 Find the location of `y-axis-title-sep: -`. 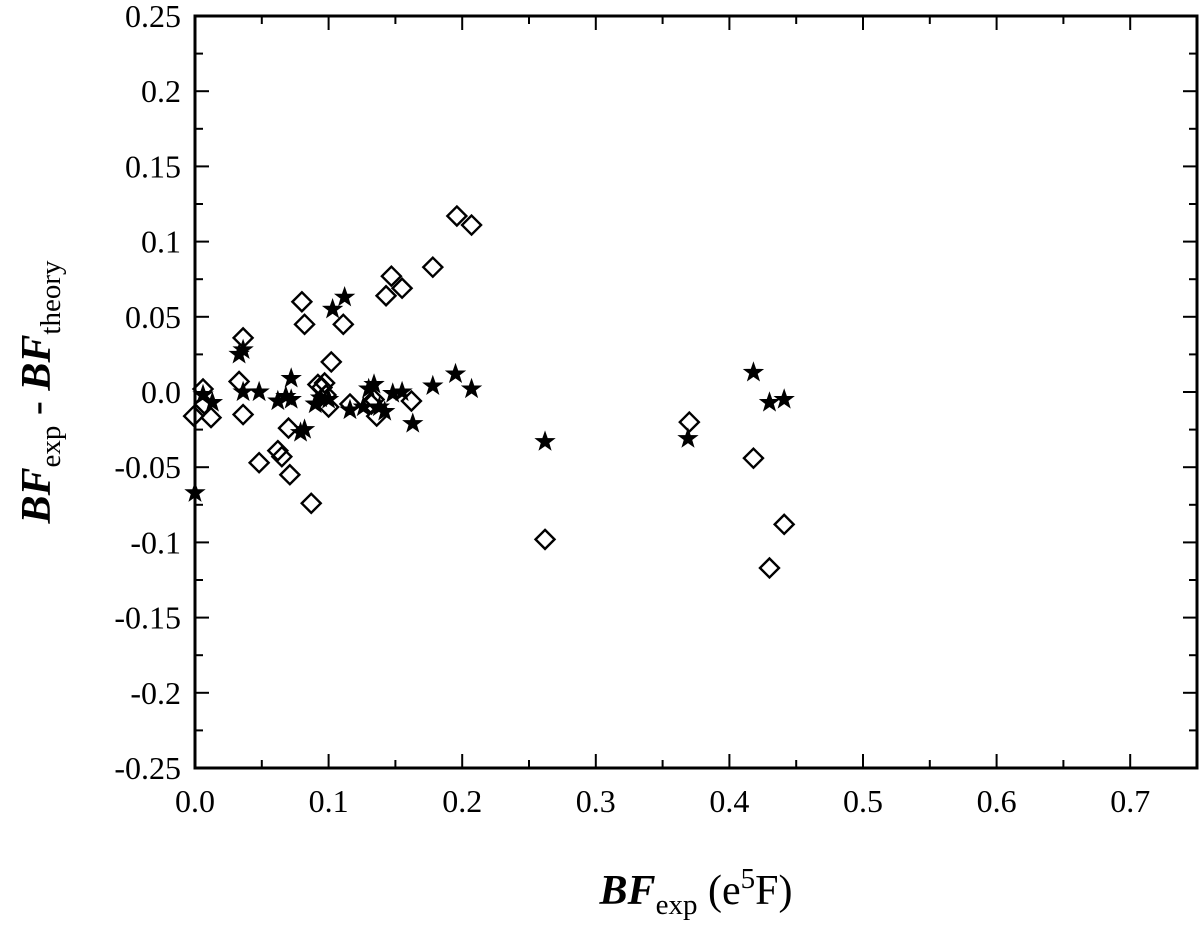

y-axis-title-sep: - is located at coordinates (37, 408).